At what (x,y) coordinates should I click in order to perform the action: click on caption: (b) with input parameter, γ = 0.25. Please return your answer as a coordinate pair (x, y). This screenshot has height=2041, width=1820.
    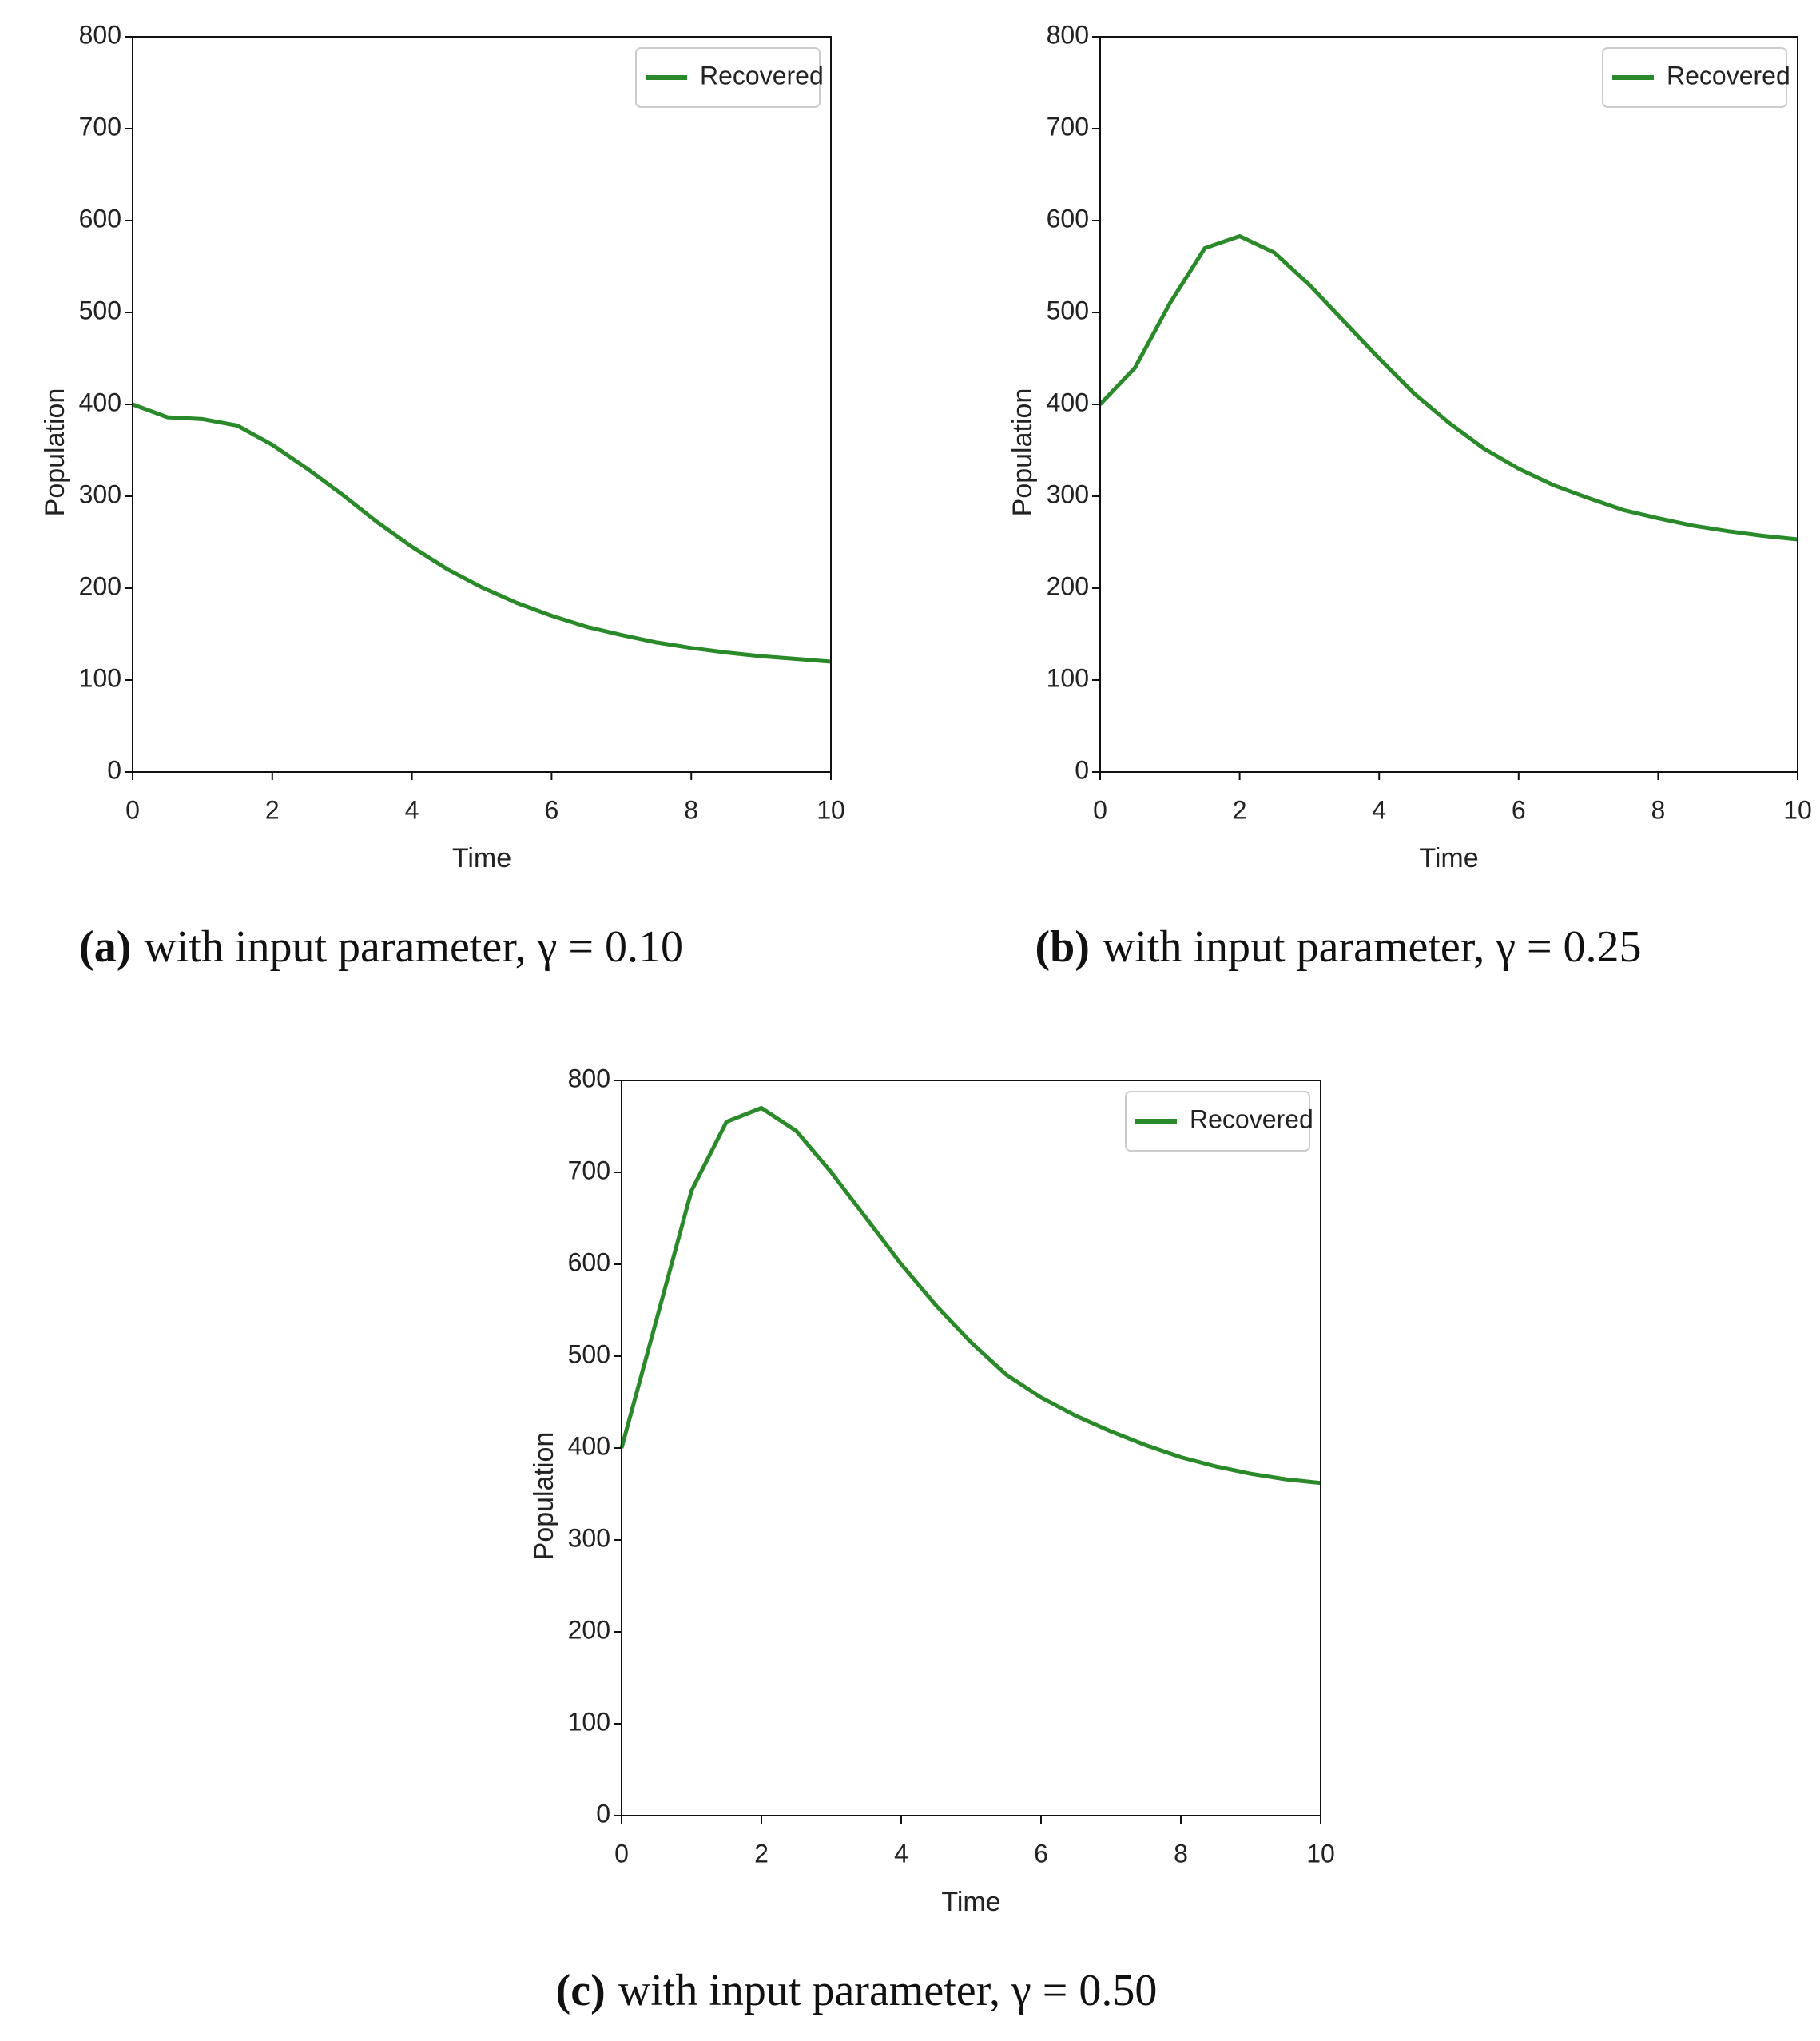
    Looking at the image, I should click on (1338, 947).